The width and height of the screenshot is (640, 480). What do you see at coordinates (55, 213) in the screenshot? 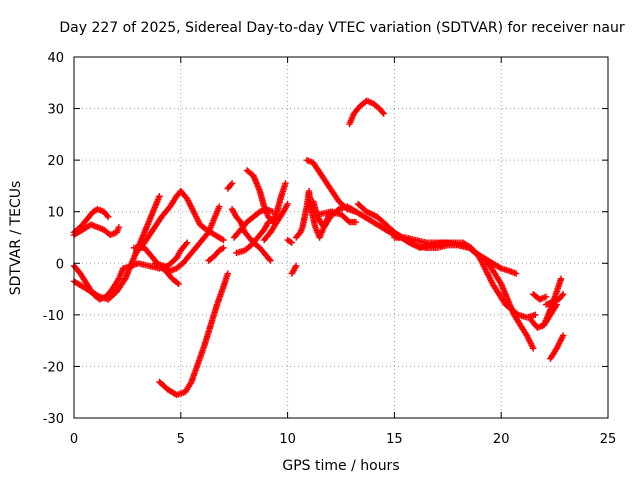
I see `y-tick-label: 10` at bounding box center [55, 213].